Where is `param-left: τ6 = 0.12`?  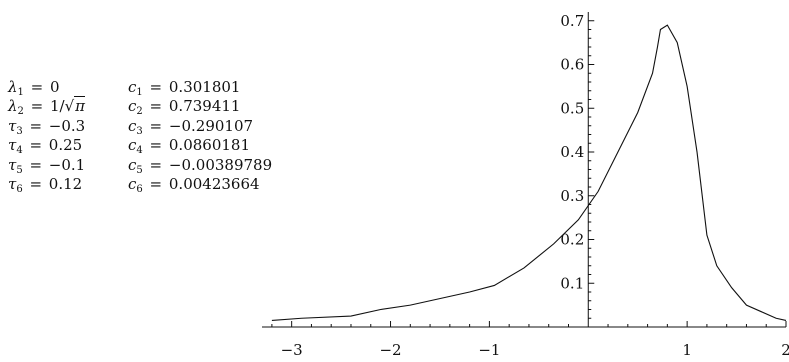 param-left: τ6 = 0.12 is located at coordinates (45, 185).